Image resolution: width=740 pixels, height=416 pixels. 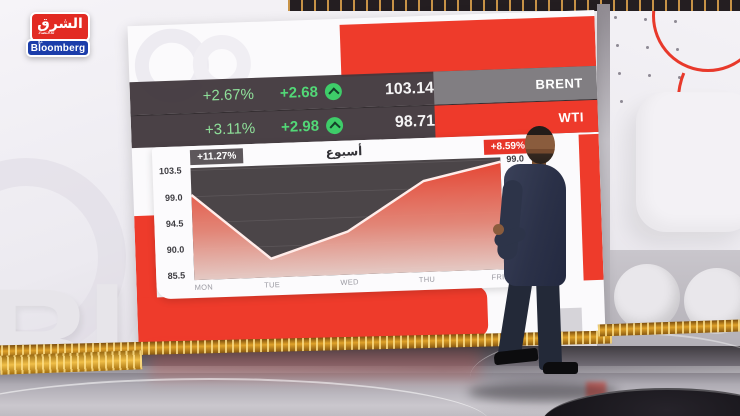 What do you see at coordinates (349, 282) in the screenshot?
I see `x-axis-label: WED` at bounding box center [349, 282].